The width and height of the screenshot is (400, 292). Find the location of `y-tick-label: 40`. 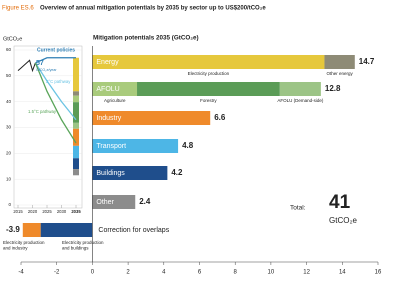

y-tick-label: 40 is located at coordinates (9, 101).